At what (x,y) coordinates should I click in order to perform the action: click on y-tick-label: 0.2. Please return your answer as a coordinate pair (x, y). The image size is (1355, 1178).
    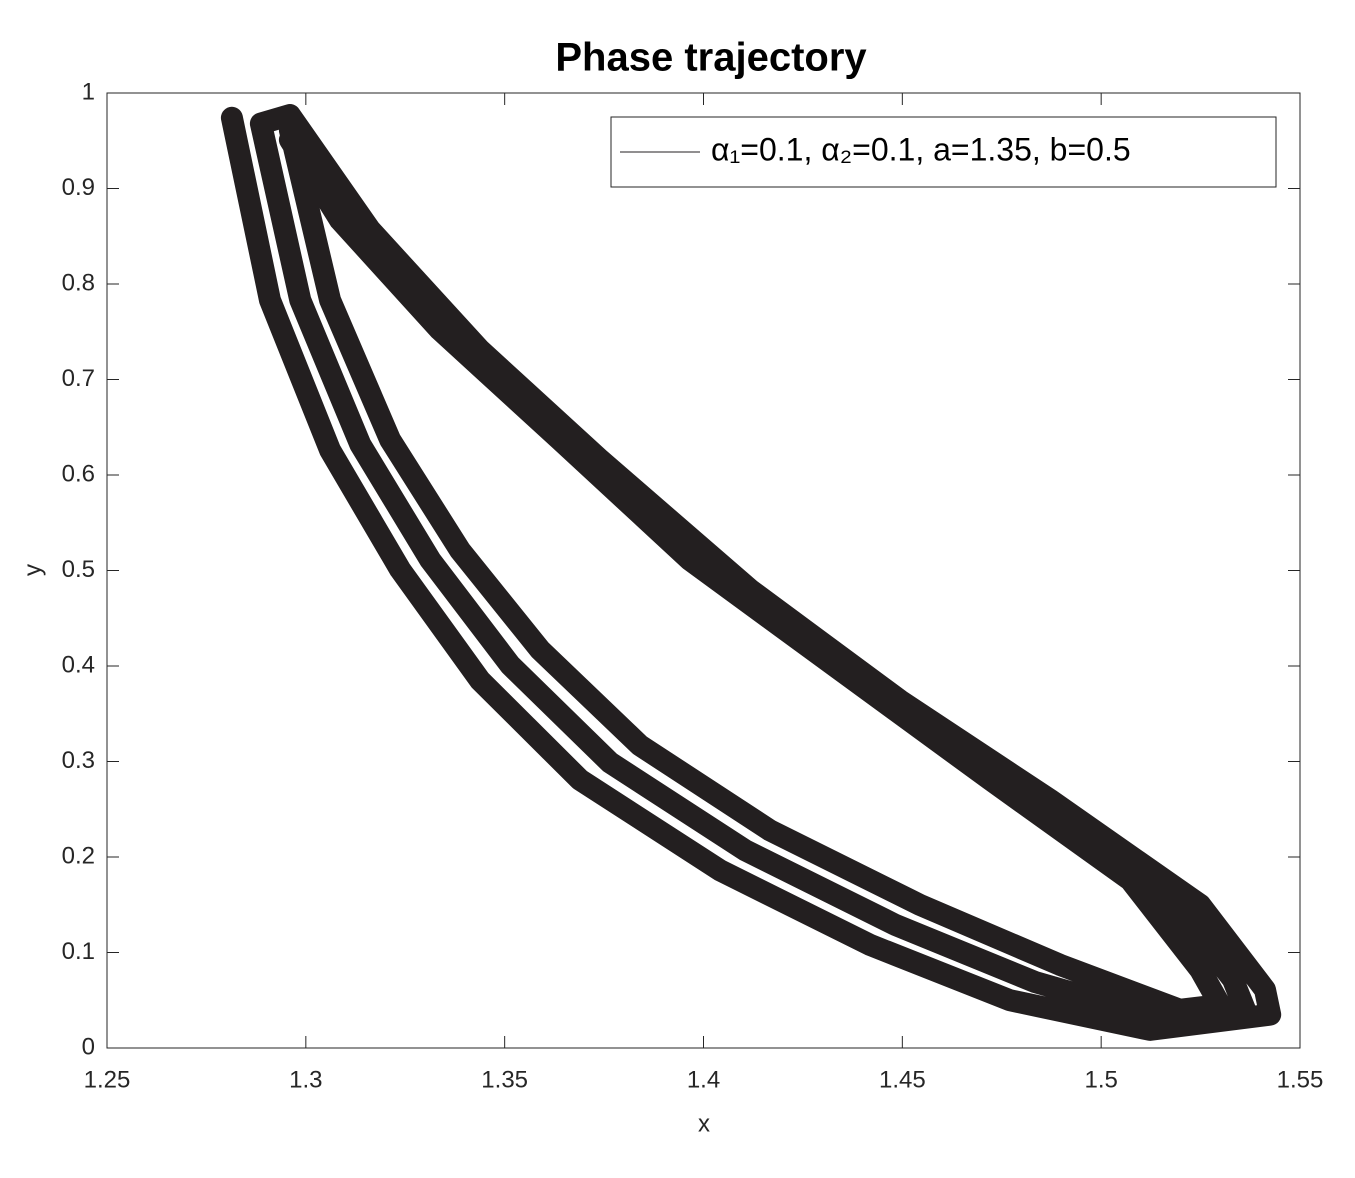
    Looking at the image, I should click on (78, 855).